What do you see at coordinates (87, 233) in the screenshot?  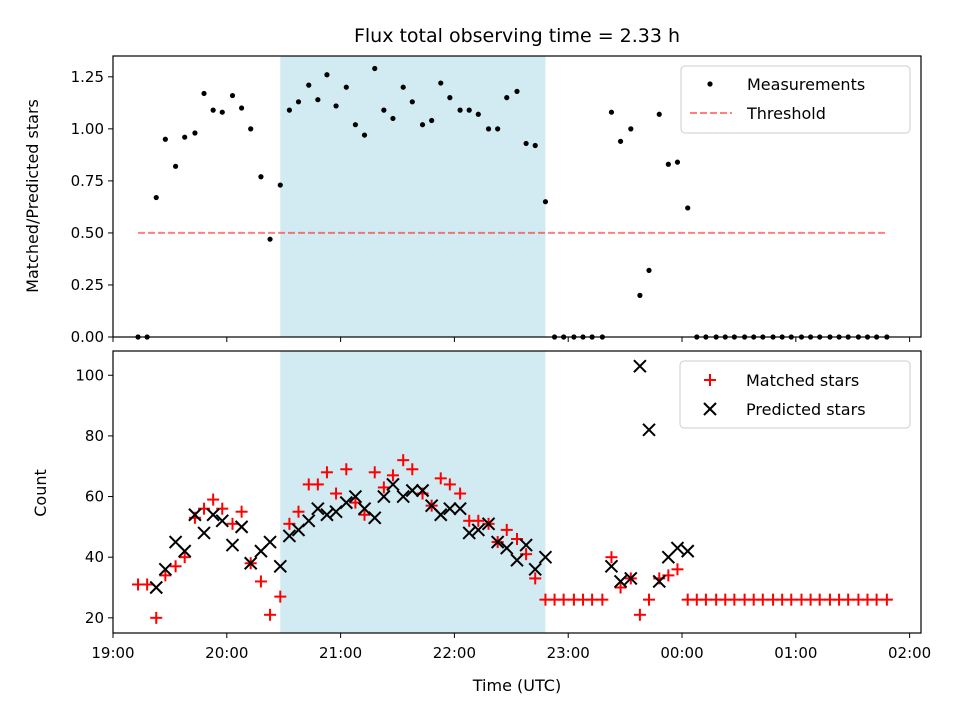 I see `y-tick-label: 0.50` at bounding box center [87, 233].